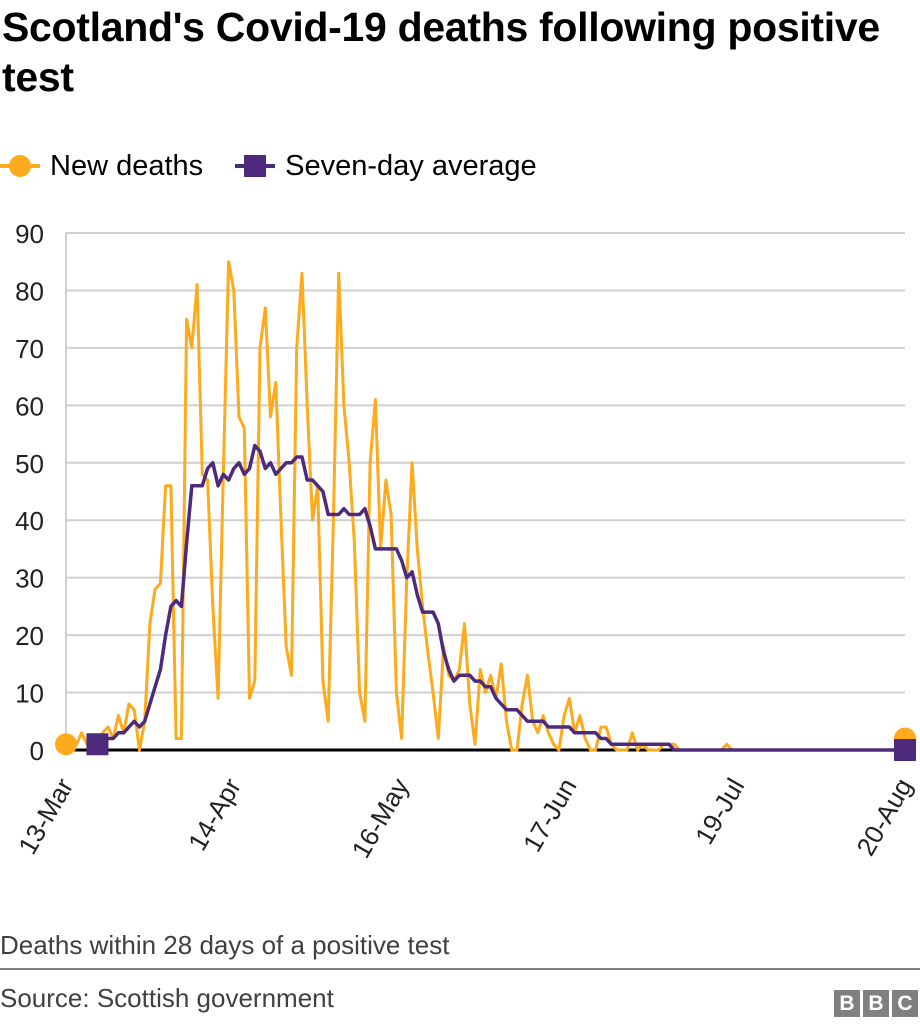 This screenshot has height=1026, width=920. What do you see at coordinates (20, 166) in the screenshot?
I see `circle-marker-icon` at bounding box center [20, 166].